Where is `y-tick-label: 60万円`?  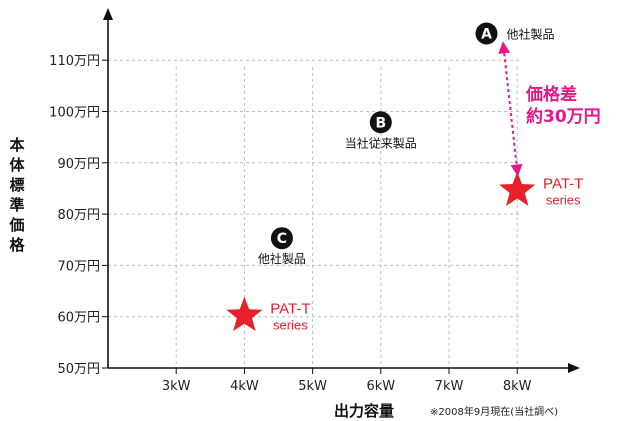 y-tick-label: 60万円 is located at coordinates (78, 318).